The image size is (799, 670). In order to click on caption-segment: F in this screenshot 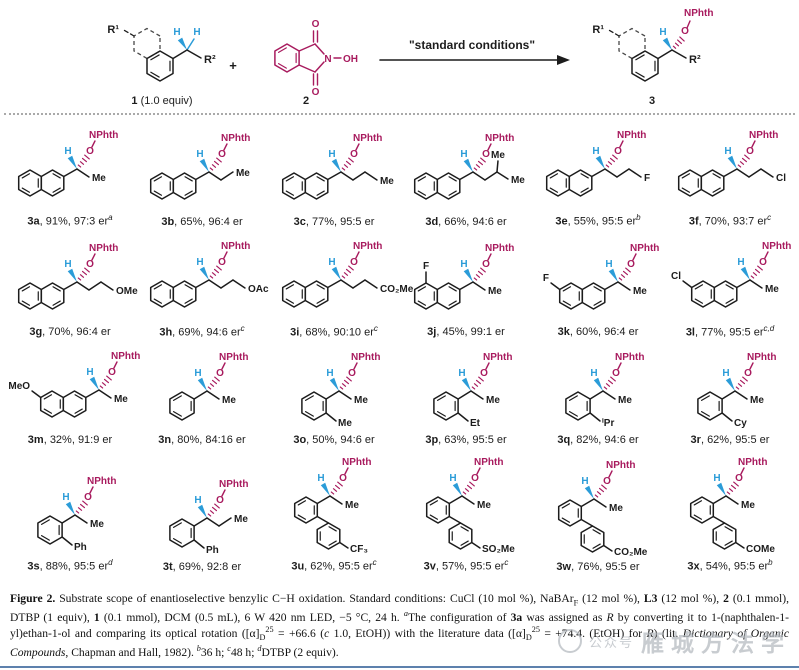, I will do `click(576, 602)`.